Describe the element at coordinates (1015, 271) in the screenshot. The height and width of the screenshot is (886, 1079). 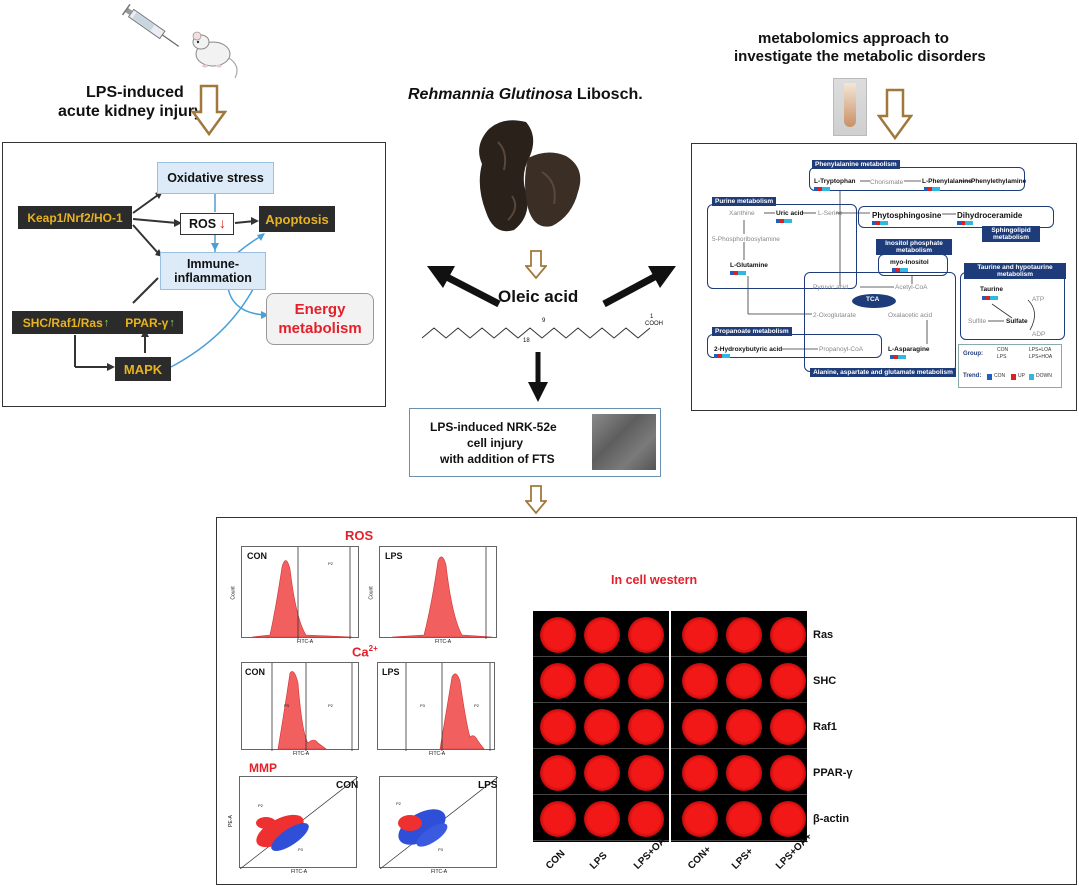
I see `taurine-label: Taurine and hypotaurine metabolism` at that location.